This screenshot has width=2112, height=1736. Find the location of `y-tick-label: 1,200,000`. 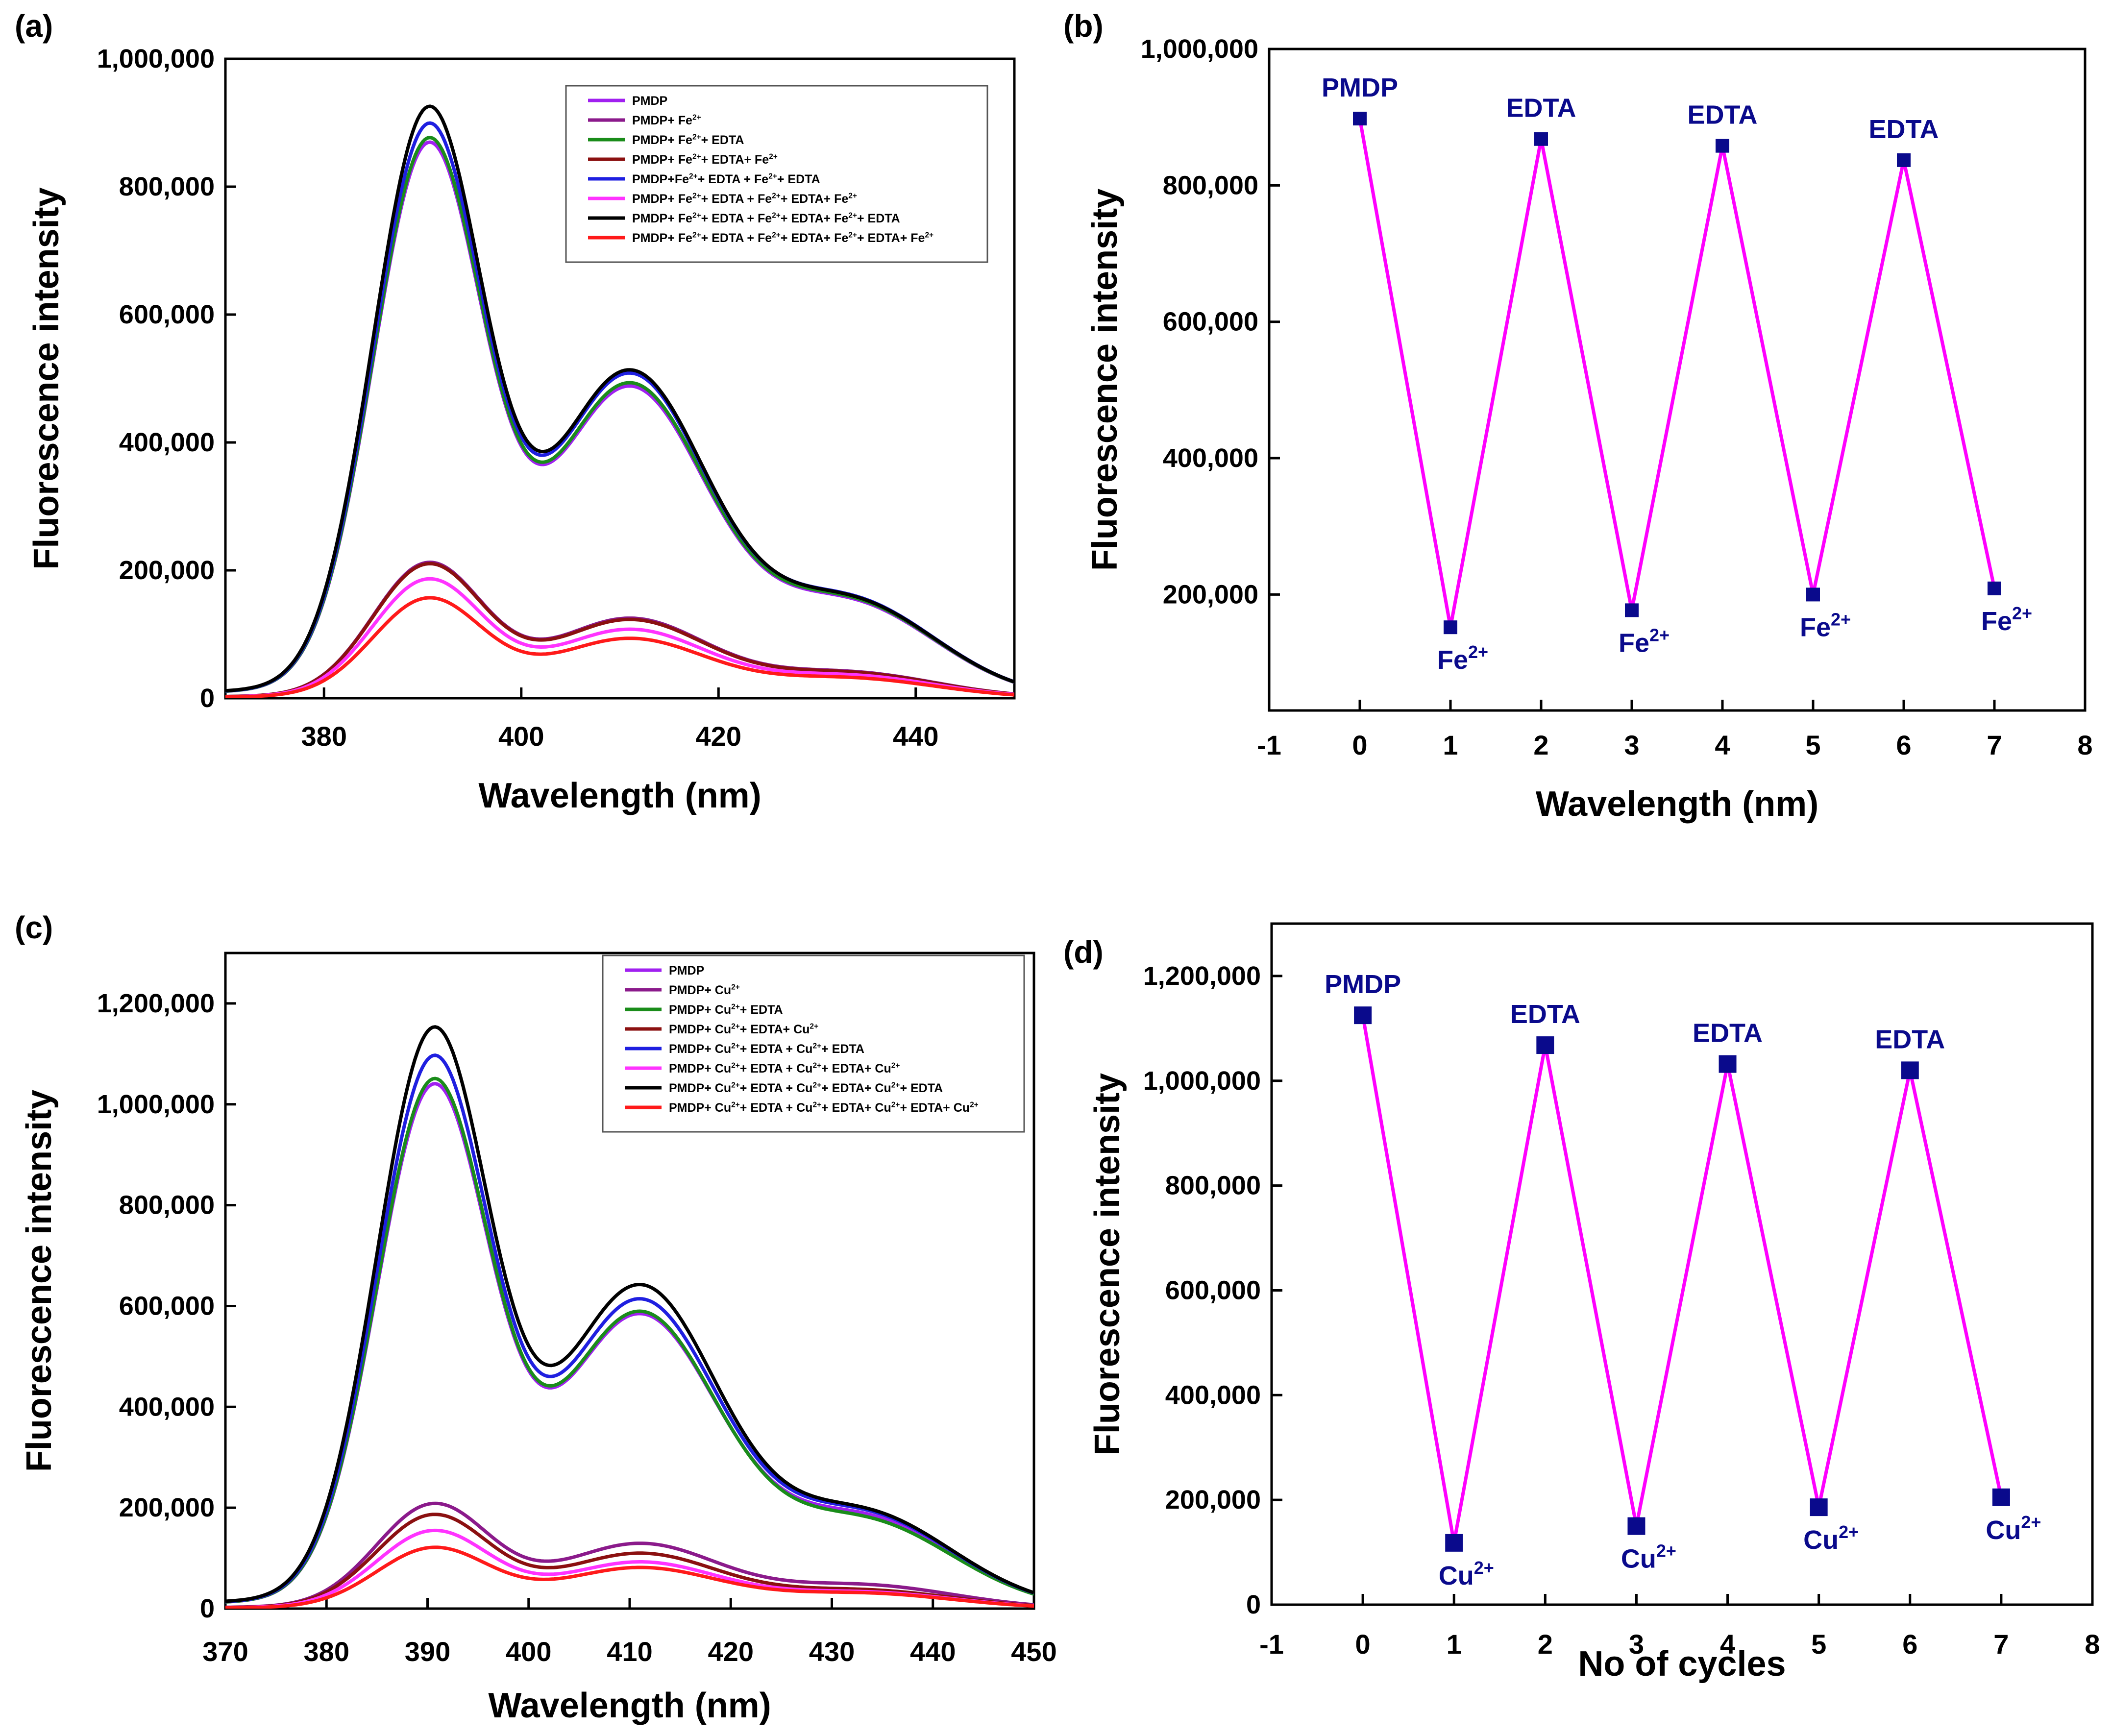

y-tick-label: 1,200,000 is located at coordinates (156, 1004).